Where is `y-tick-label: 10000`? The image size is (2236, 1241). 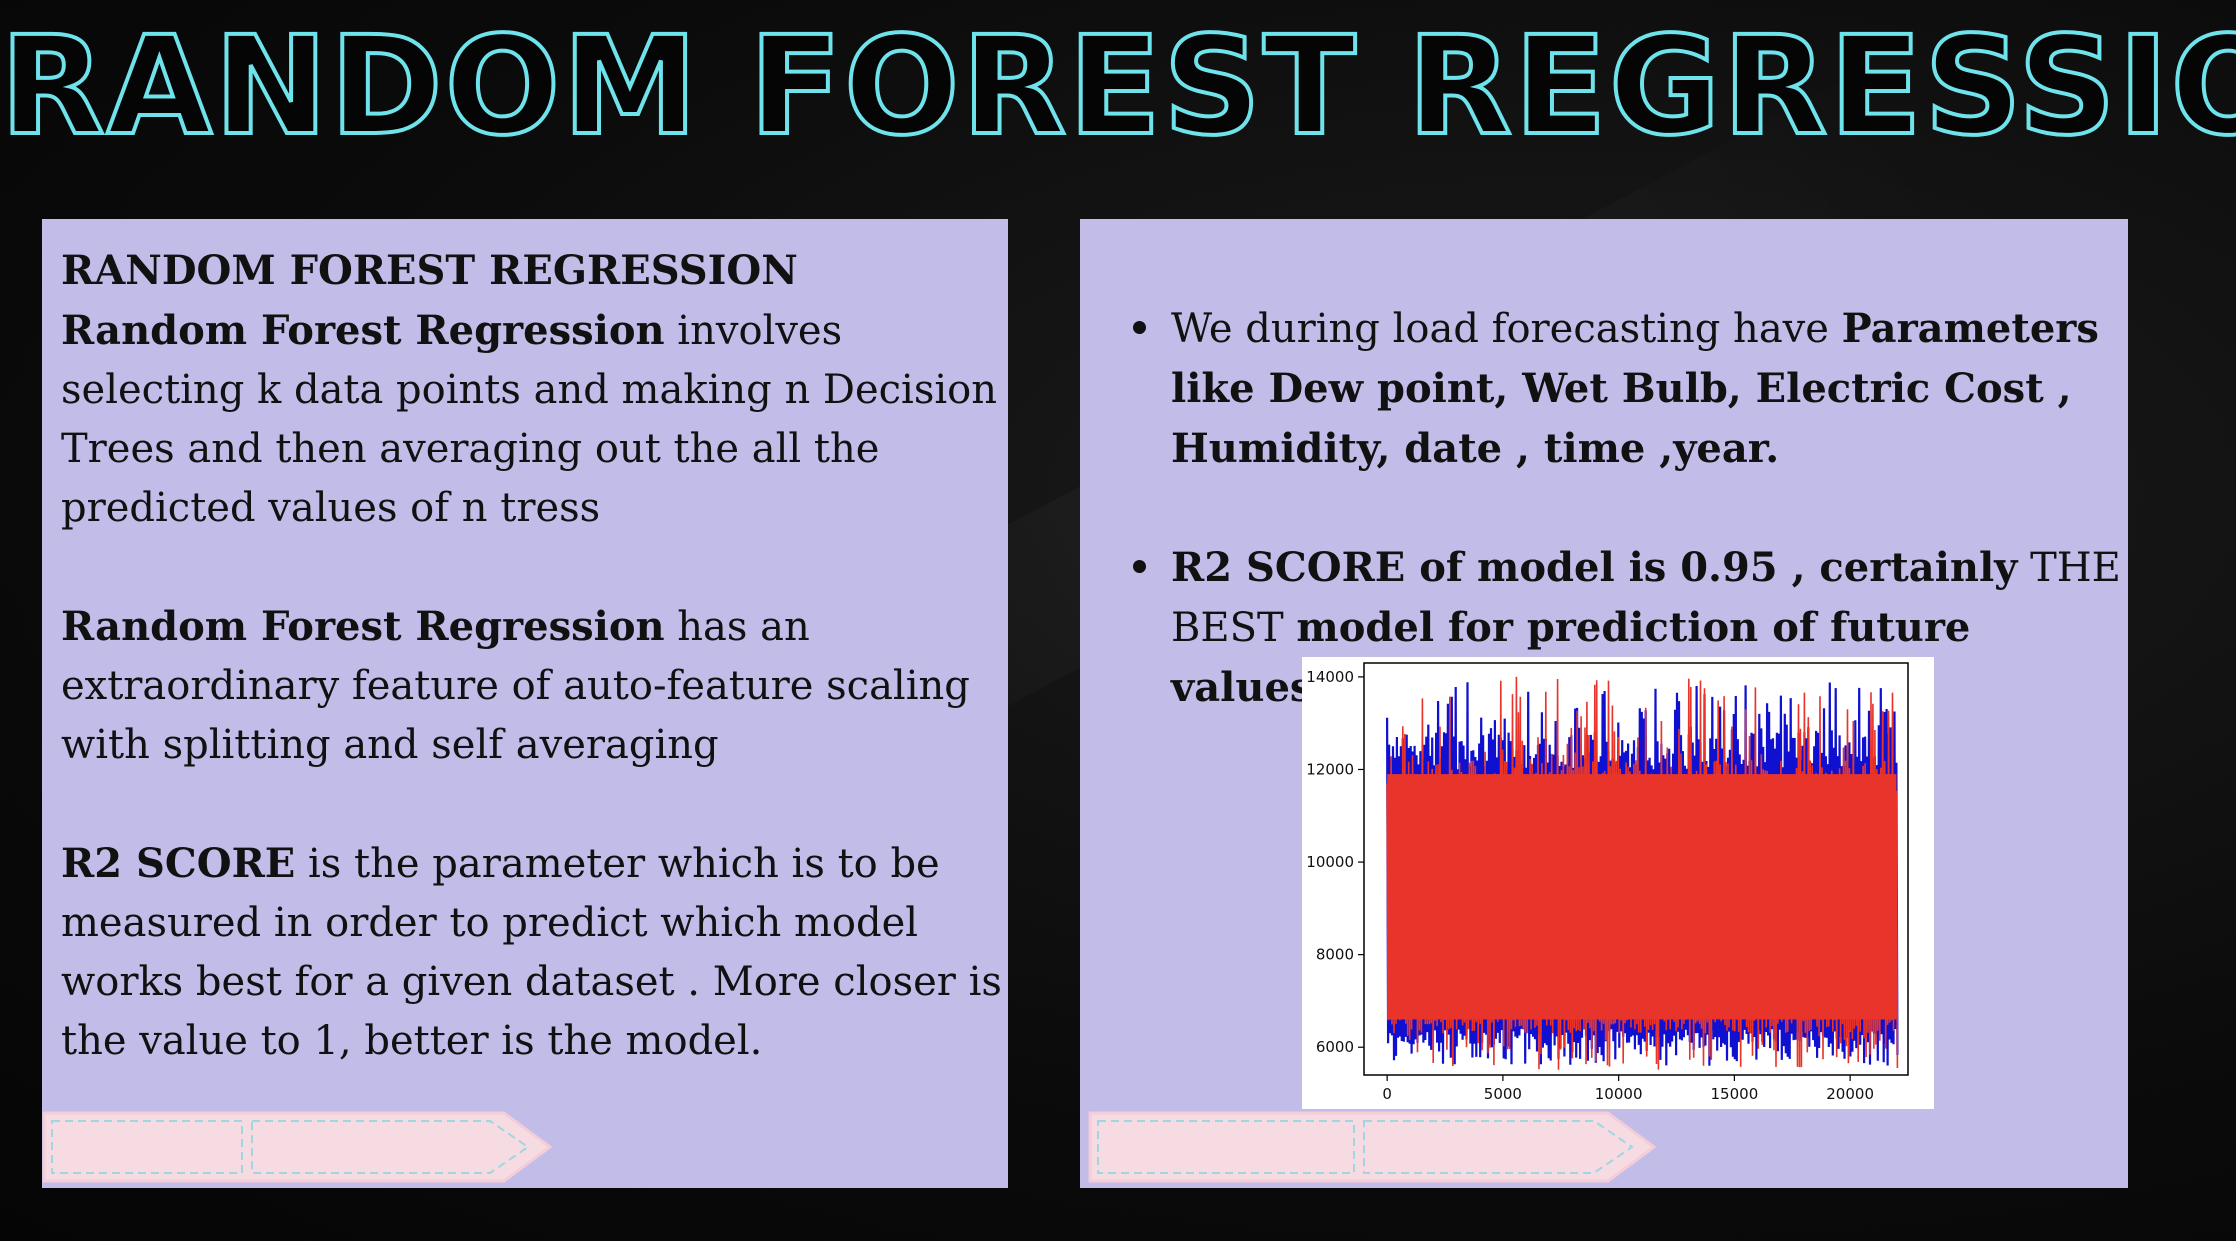 y-tick-label: 10000 is located at coordinates (1330, 862).